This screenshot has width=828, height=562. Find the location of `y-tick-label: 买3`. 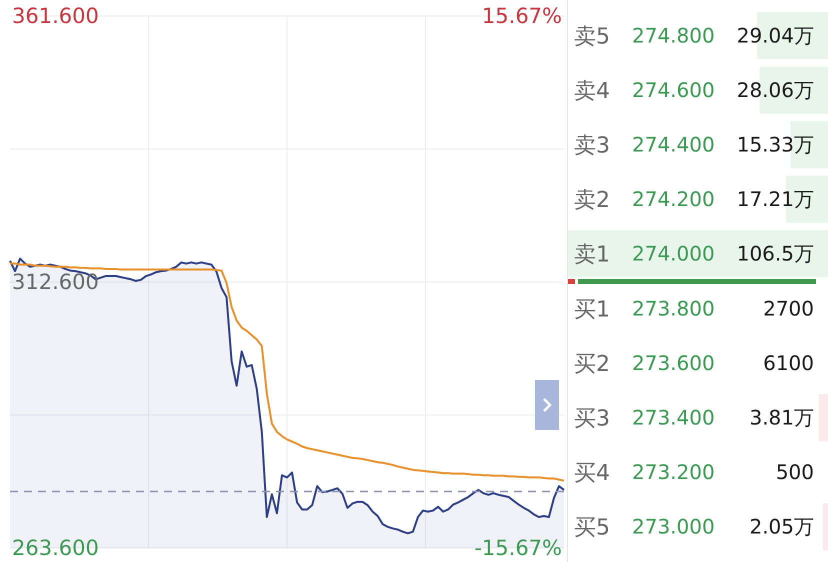

y-tick-label: 买3 is located at coordinates (592, 419).